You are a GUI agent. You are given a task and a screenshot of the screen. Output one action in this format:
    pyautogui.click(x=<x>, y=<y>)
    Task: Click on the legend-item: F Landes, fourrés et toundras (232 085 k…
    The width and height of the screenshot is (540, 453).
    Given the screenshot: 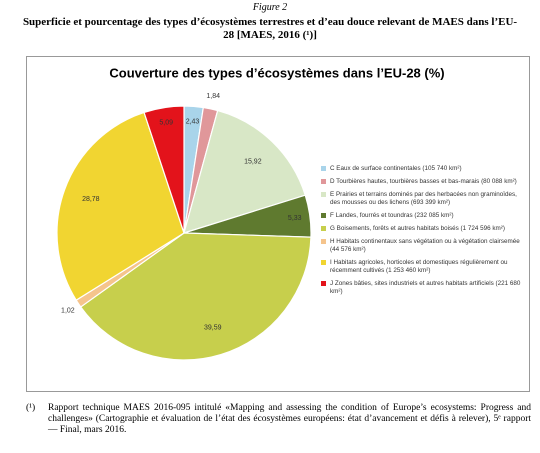 What is the action you would take?
    pyautogui.click(x=421, y=216)
    